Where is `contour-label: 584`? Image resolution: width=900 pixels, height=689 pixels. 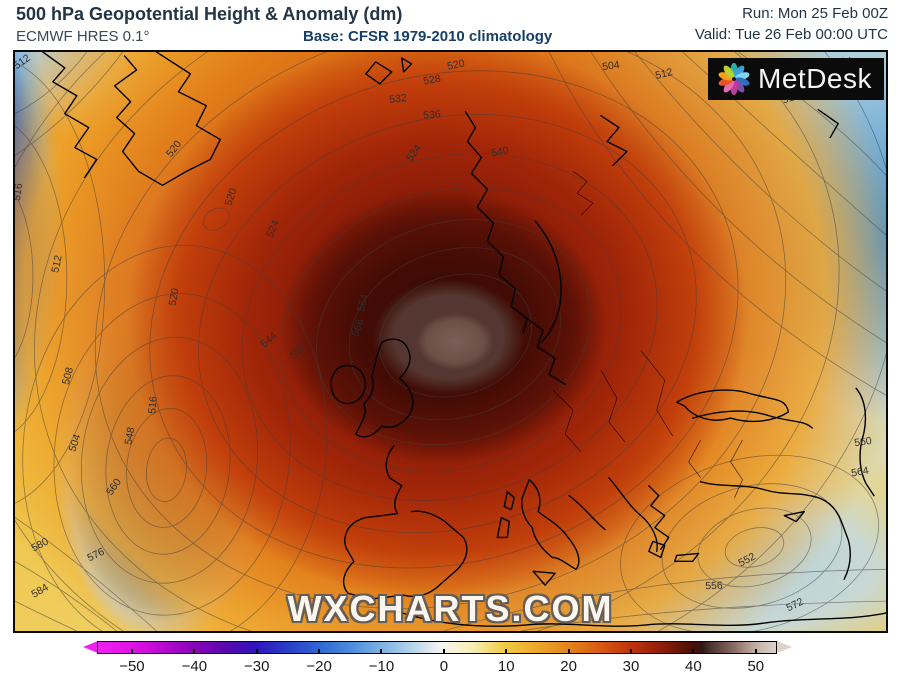 contour-label: 584 is located at coordinates (40, 591).